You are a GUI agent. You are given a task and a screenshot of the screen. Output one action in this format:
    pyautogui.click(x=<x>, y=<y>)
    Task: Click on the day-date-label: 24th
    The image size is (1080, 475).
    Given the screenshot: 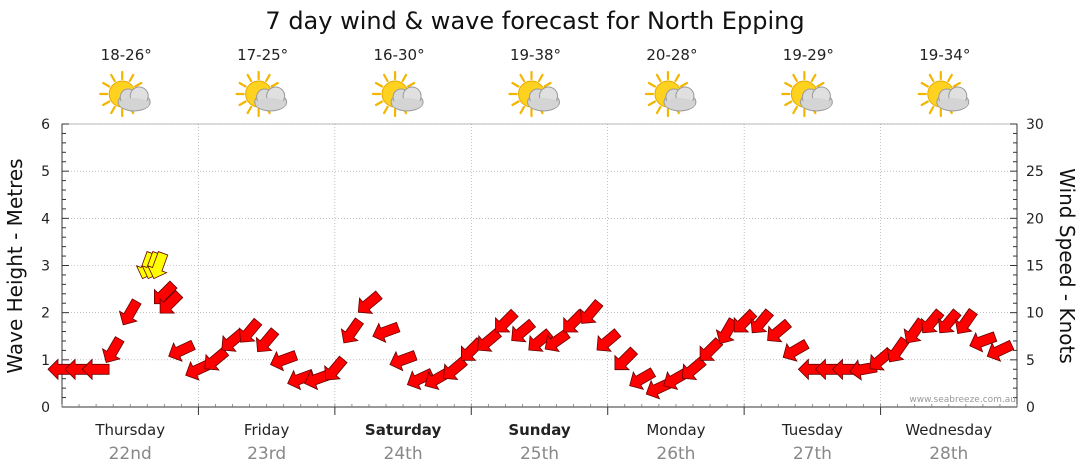 What is the action you would take?
    pyautogui.click(x=403, y=454)
    